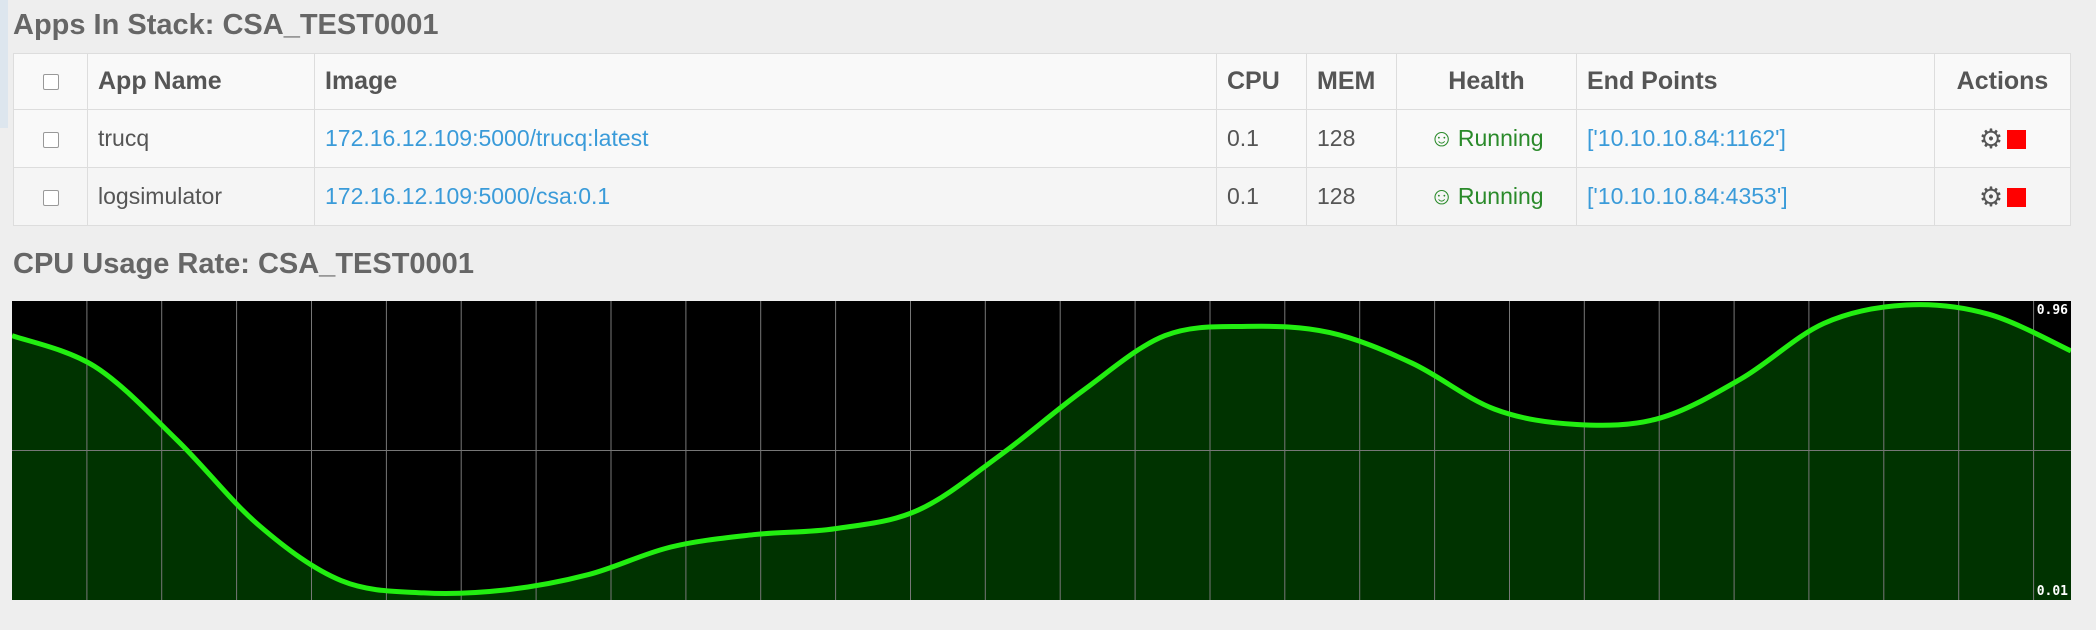 Image resolution: width=2096 pixels, height=630 pixels. What do you see at coordinates (243, 264) in the screenshot?
I see `cpu-section-title: CPU Usage Rate: CSA_TEST0001` at bounding box center [243, 264].